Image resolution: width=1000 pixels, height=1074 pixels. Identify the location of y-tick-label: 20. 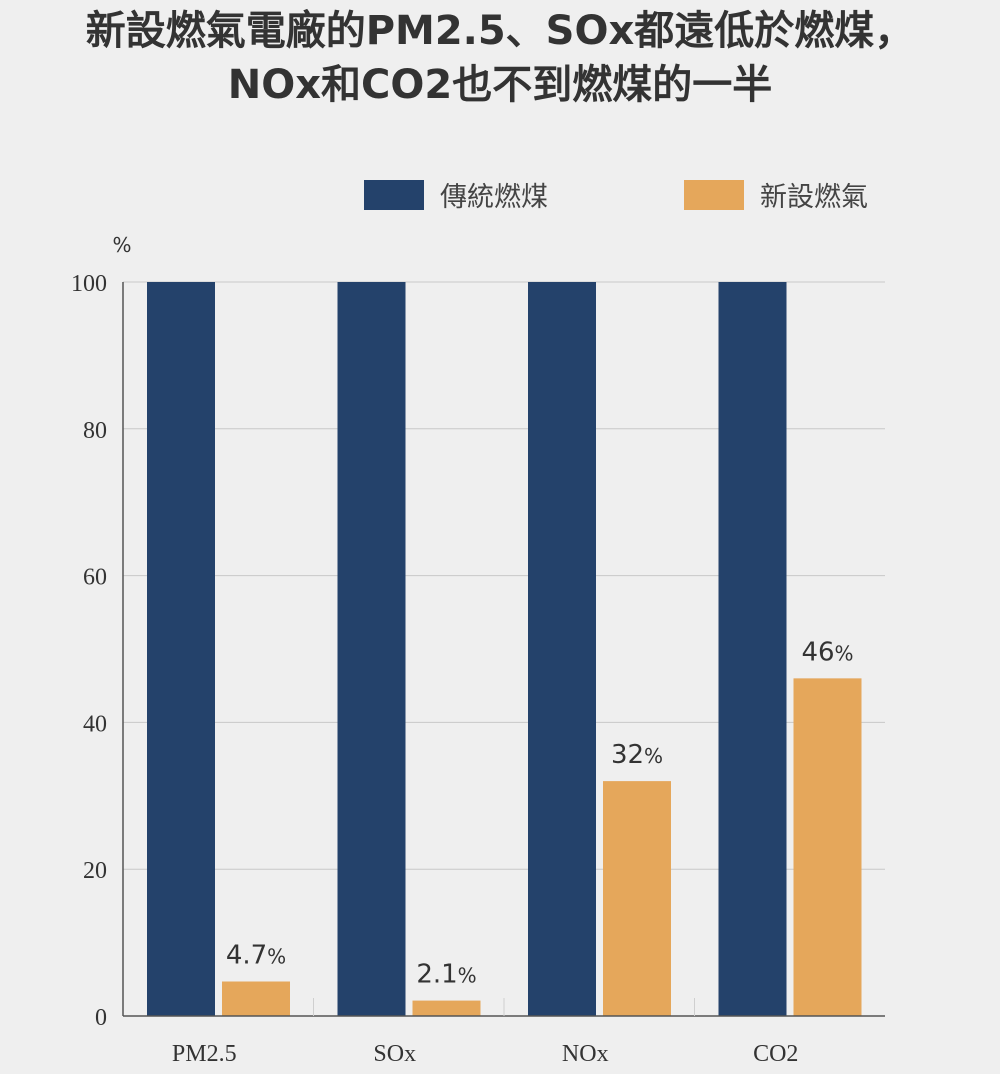
(95, 871).